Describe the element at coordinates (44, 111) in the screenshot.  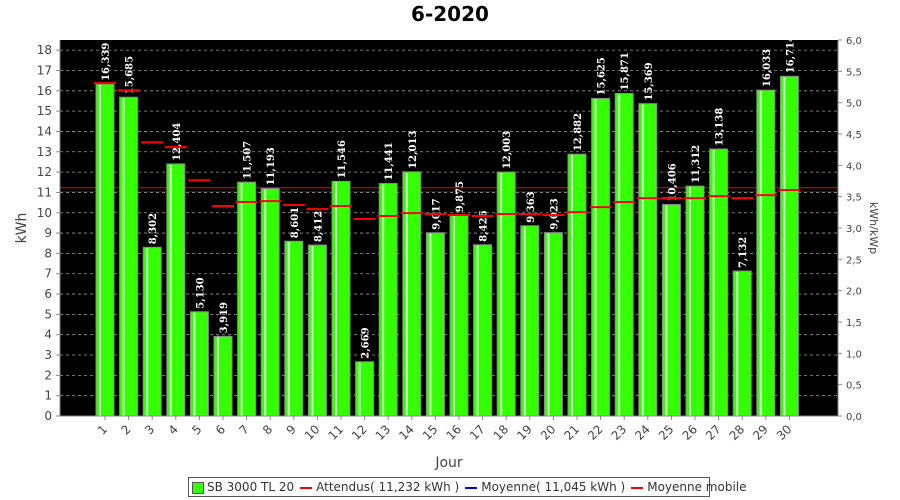
I see `y-tick-label: 15` at that location.